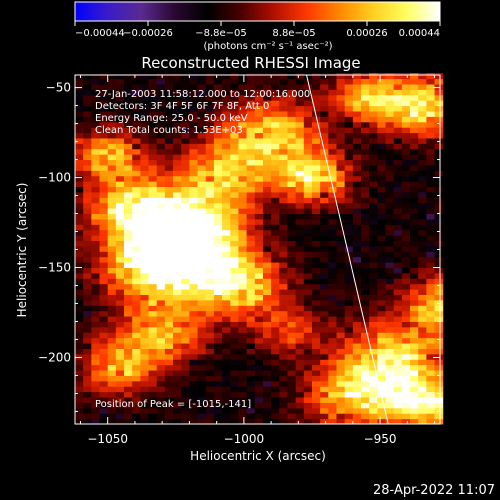 The height and width of the screenshot is (500, 500). Describe the element at coordinates (22, 250) in the screenshot. I see `y-axis-label: Heliocentric Y (arcsec)` at that location.